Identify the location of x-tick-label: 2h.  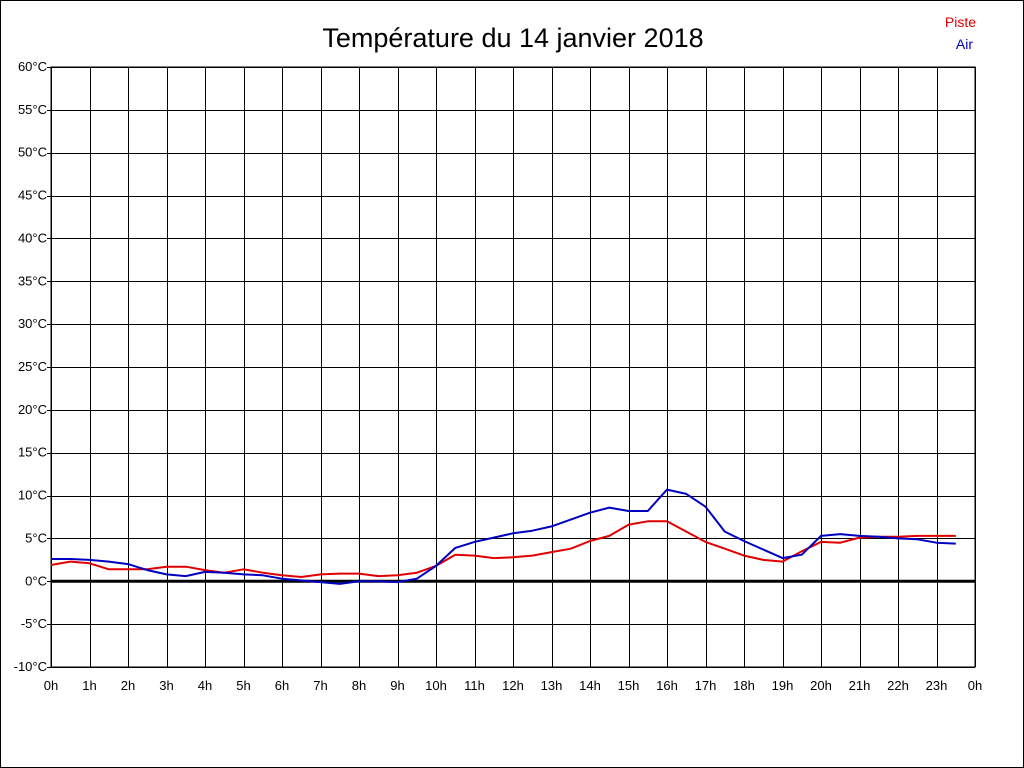
(128, 685).